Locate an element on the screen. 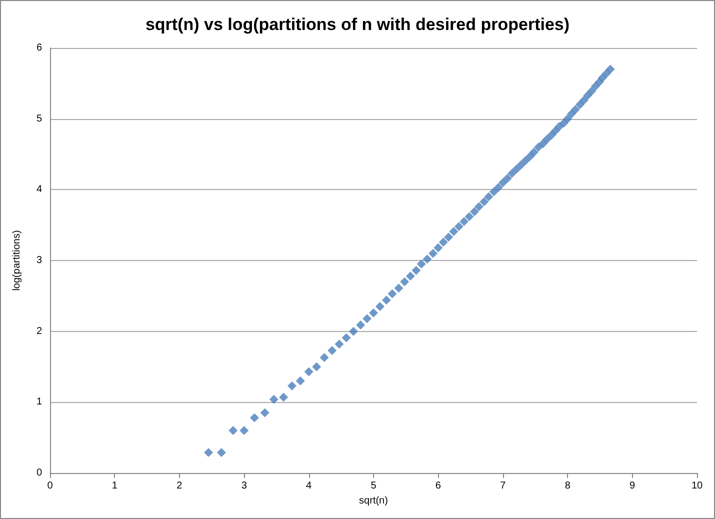  x-tick-label: 0 is located at coordinates (50, 486).